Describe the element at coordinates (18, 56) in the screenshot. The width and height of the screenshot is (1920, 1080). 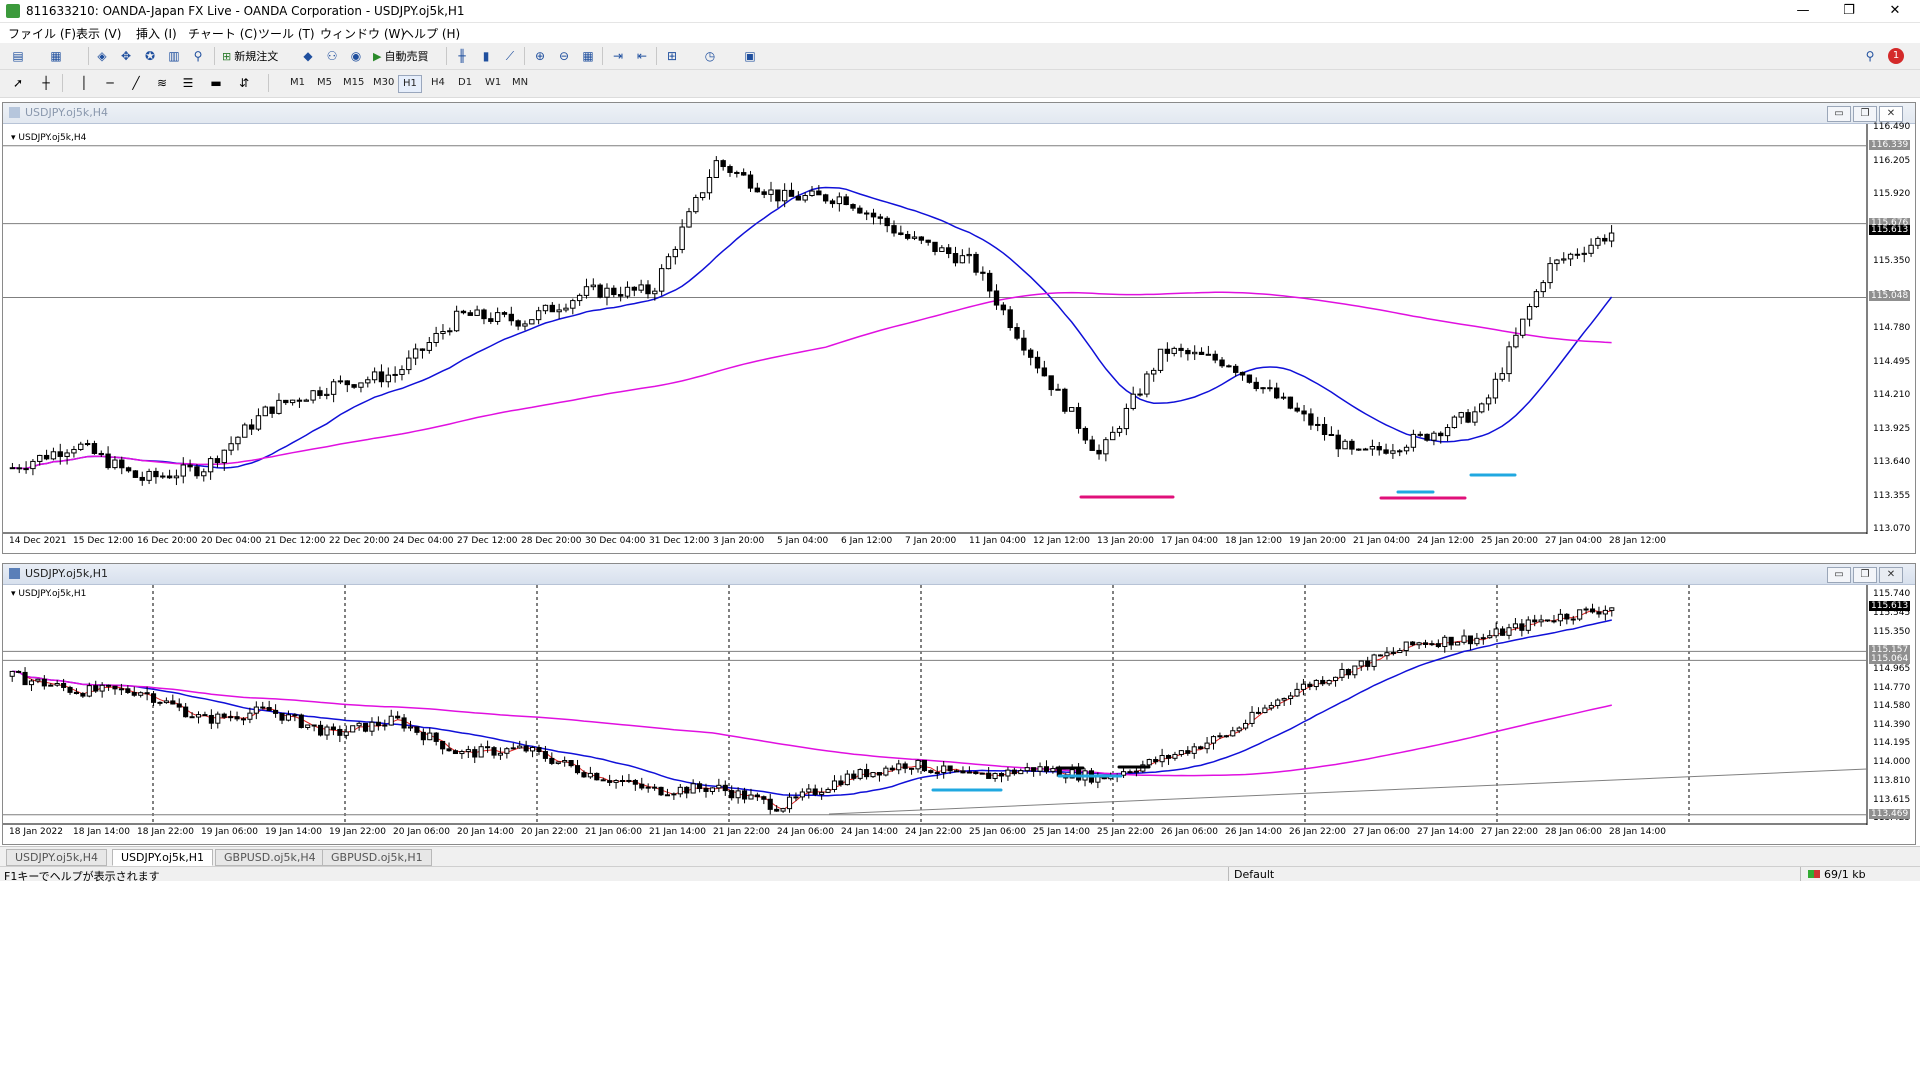
I see `new-chart-icon: ▤` at that location.